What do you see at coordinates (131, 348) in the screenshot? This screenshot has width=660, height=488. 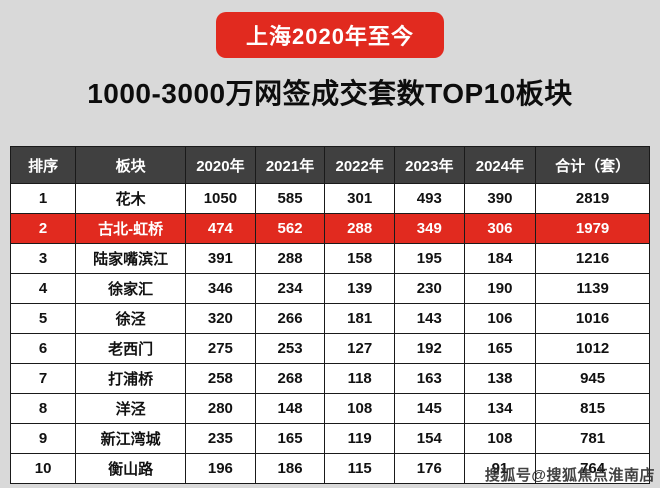 I see `district-cell: 老西门` at bounding box center [131, 348].